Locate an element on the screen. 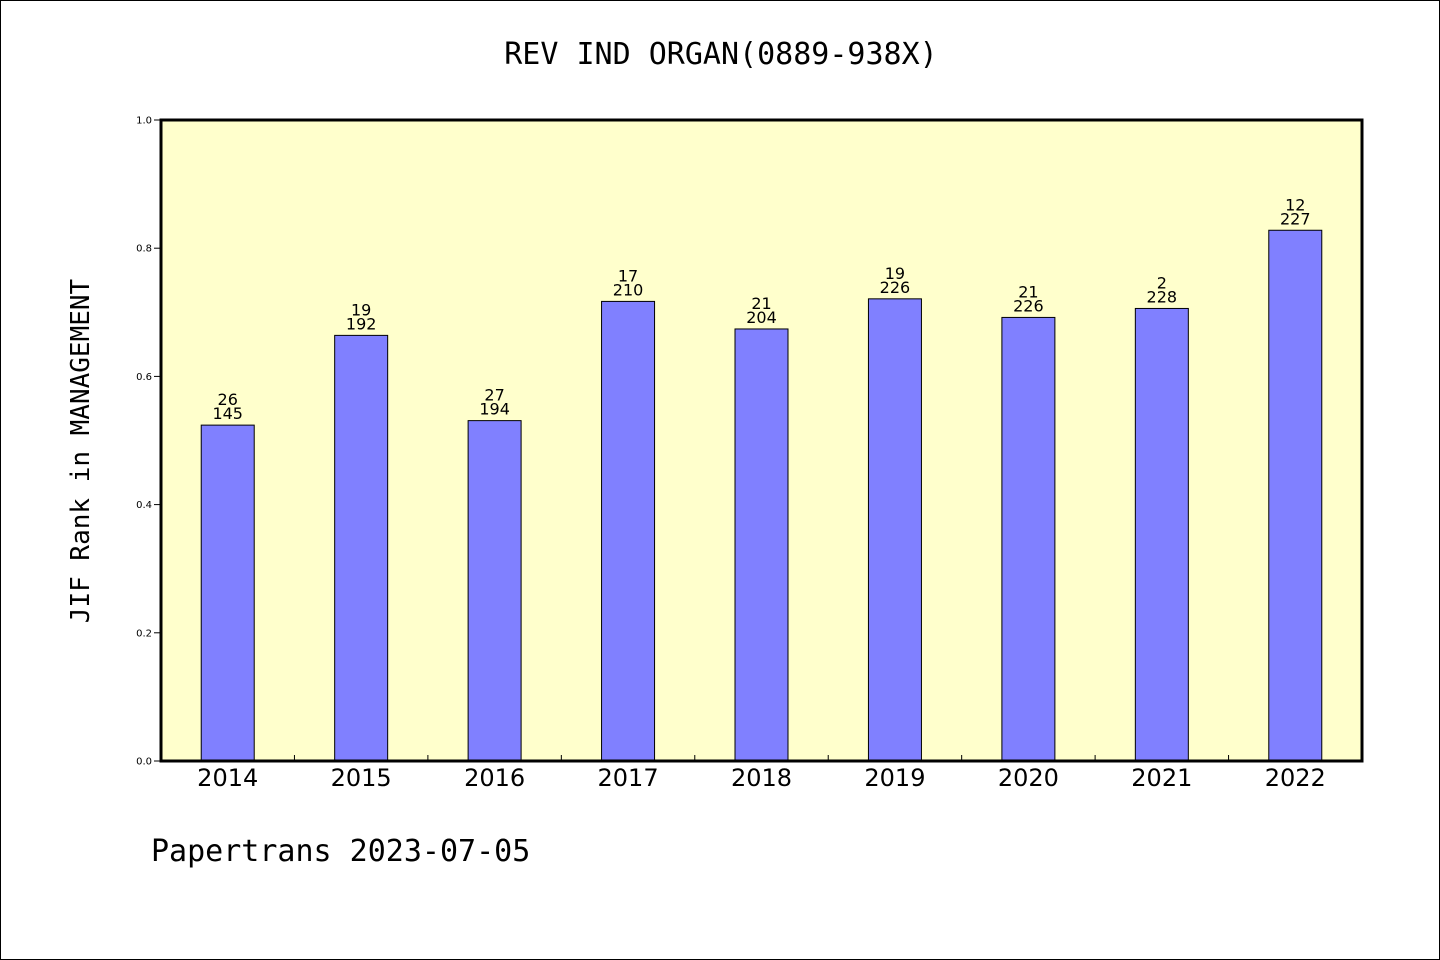 The width and height of the screenshot is (1440, 960). y-tick-label: 0.8 is located at coordinates (144, 249).